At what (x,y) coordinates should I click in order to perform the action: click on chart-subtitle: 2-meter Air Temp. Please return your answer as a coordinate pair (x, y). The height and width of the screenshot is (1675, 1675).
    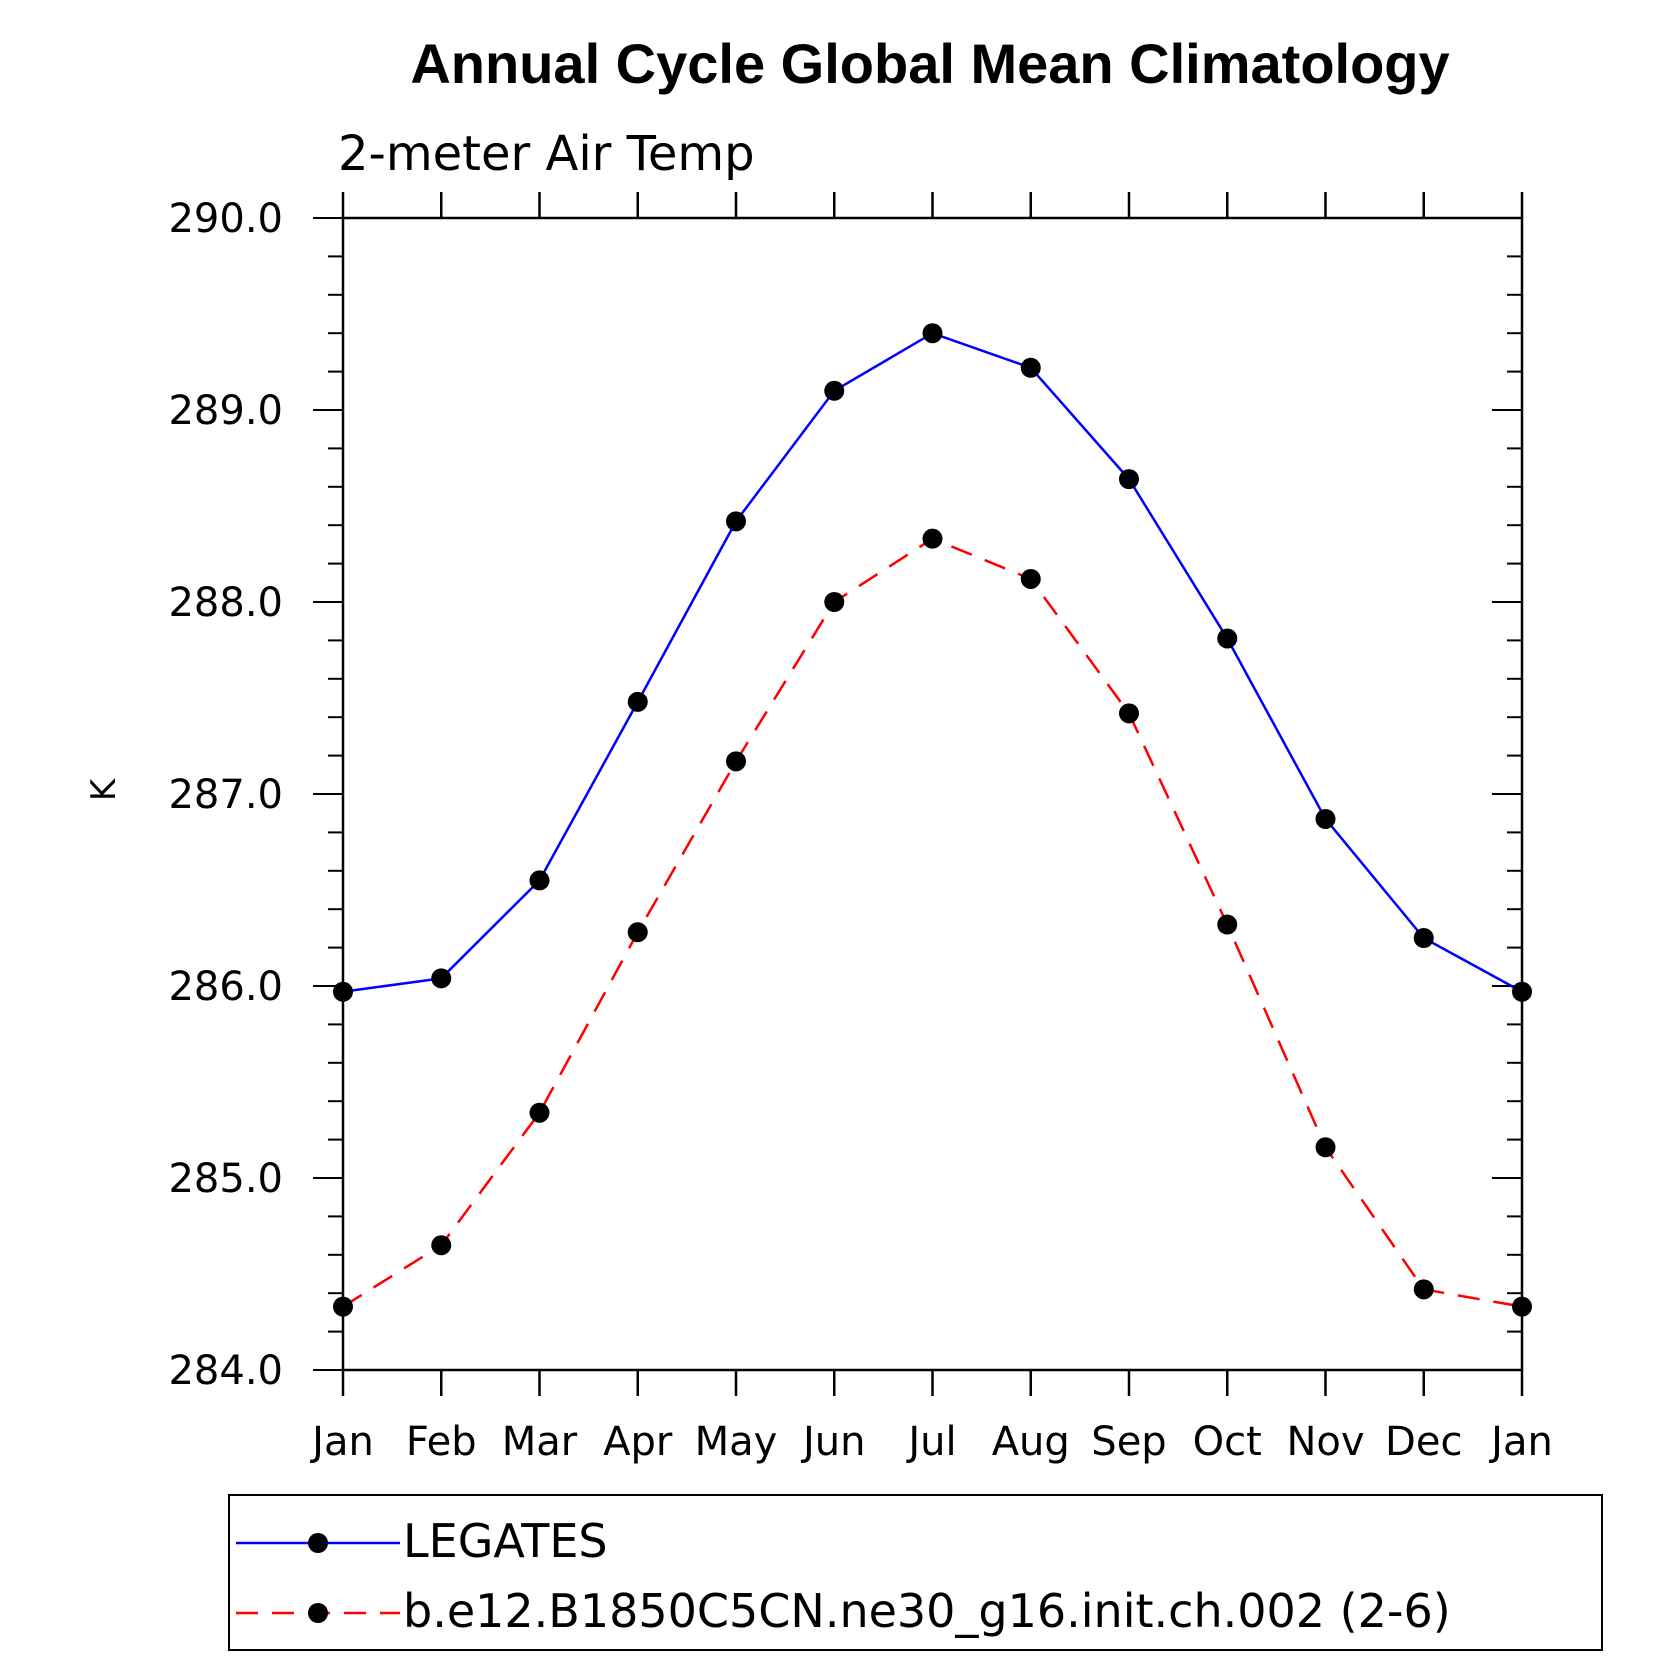
    Looking at the image, I should click on (546, 154).